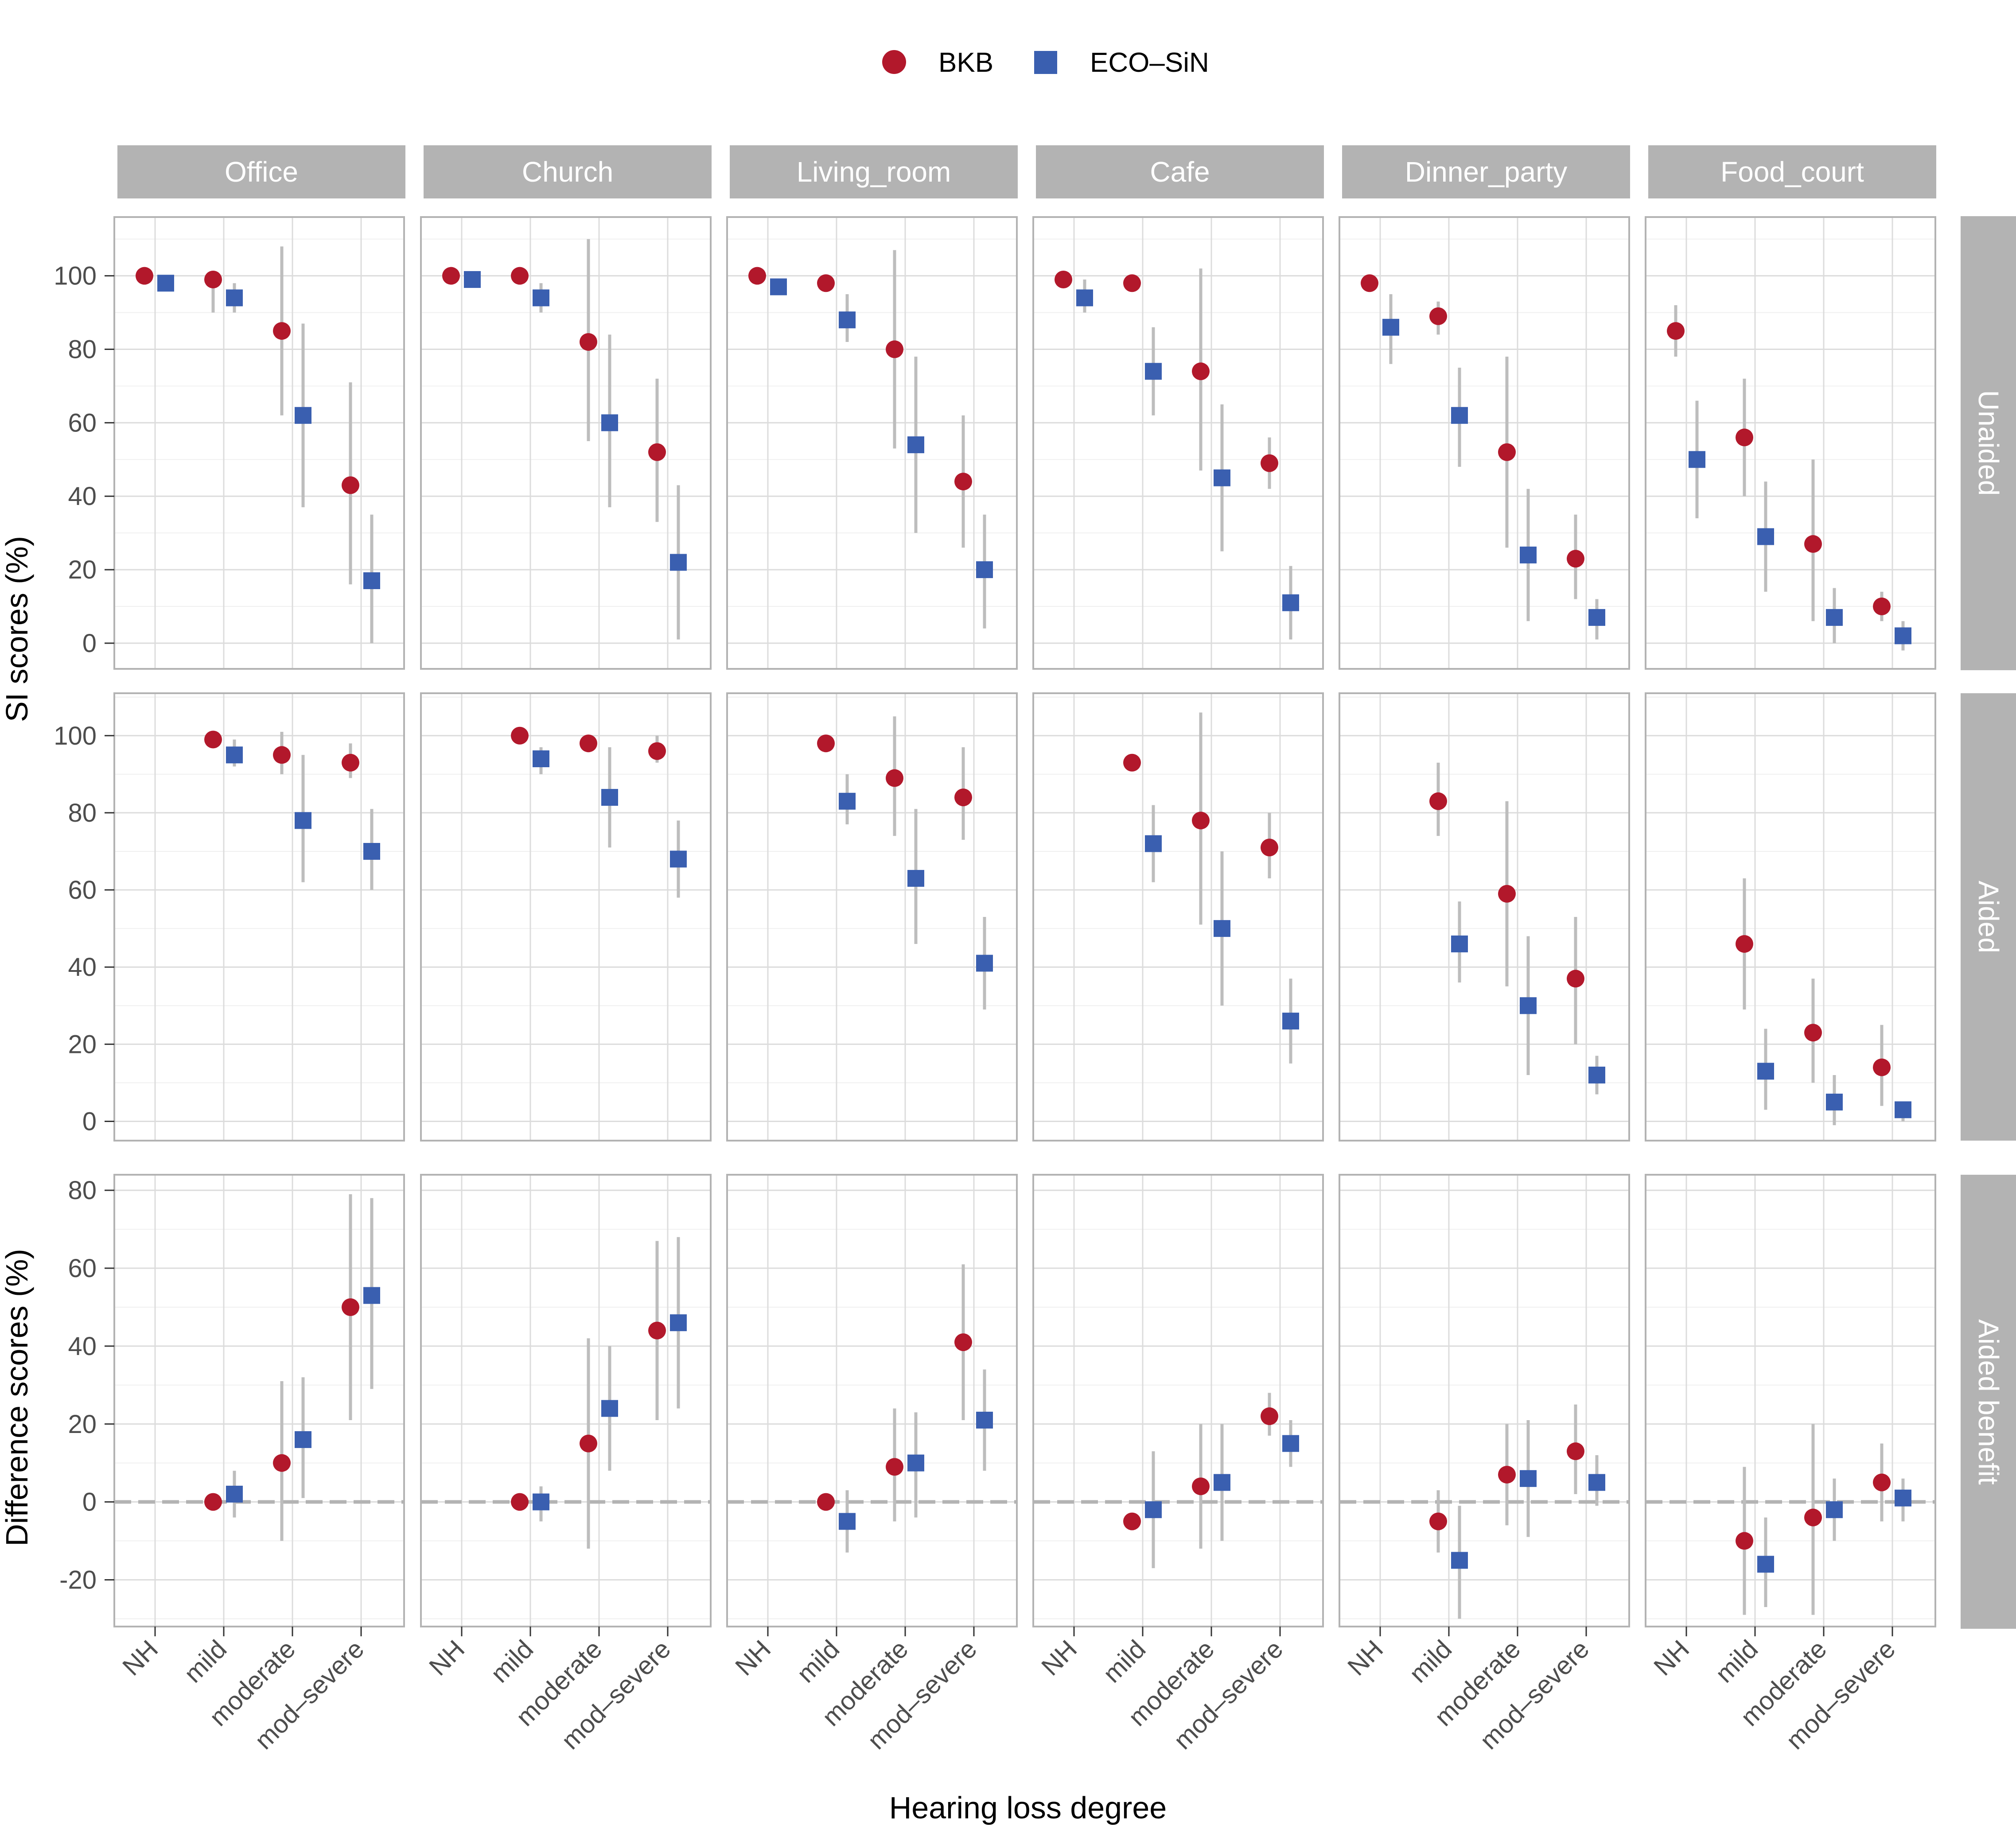 The image size is (2016, 1825). What do you see at coordinates (261, 172) in the screenshot?
I see `column-strip-office: Office` at bounding box center [261, 172].